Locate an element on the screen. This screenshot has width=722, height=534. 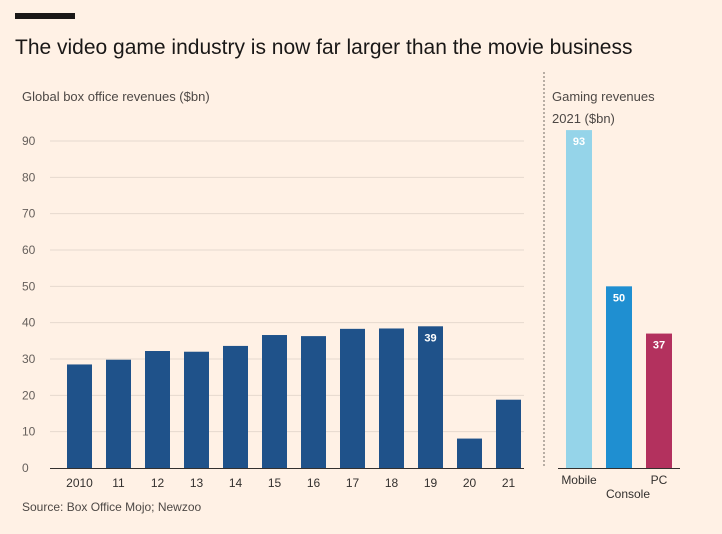
y-tick-label: 10 is located at coordinates (29, 432).